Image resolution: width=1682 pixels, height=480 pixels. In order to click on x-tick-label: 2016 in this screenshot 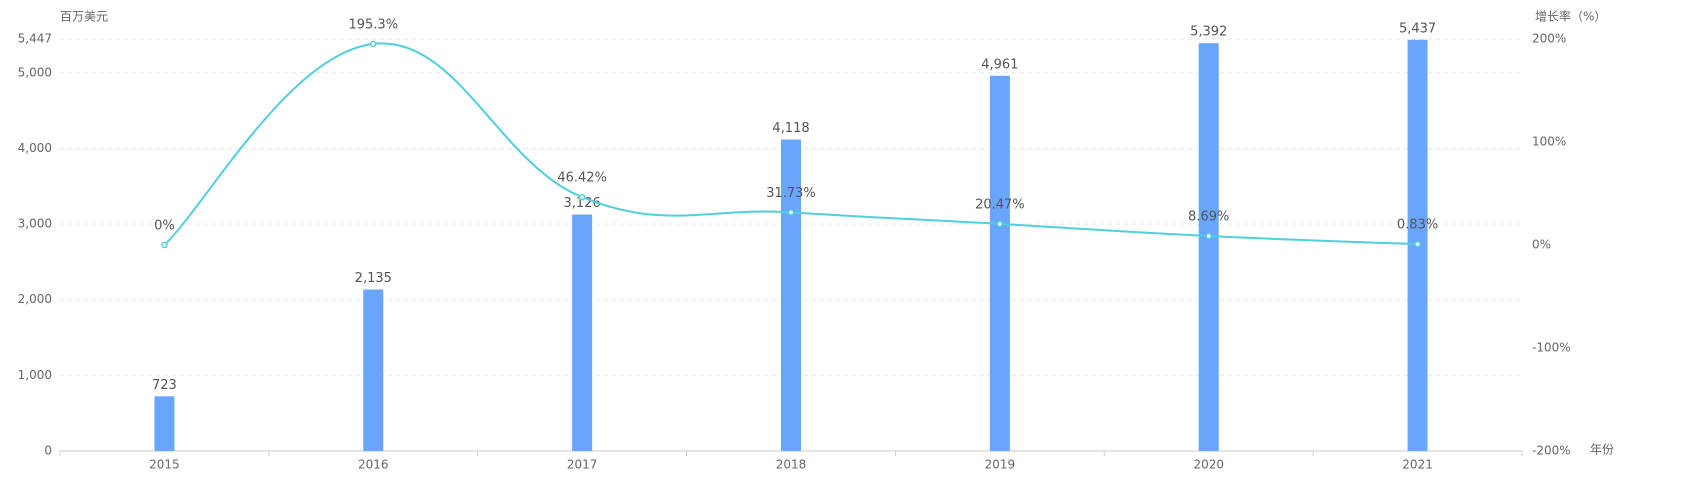, I will do `click(373, 465)`.